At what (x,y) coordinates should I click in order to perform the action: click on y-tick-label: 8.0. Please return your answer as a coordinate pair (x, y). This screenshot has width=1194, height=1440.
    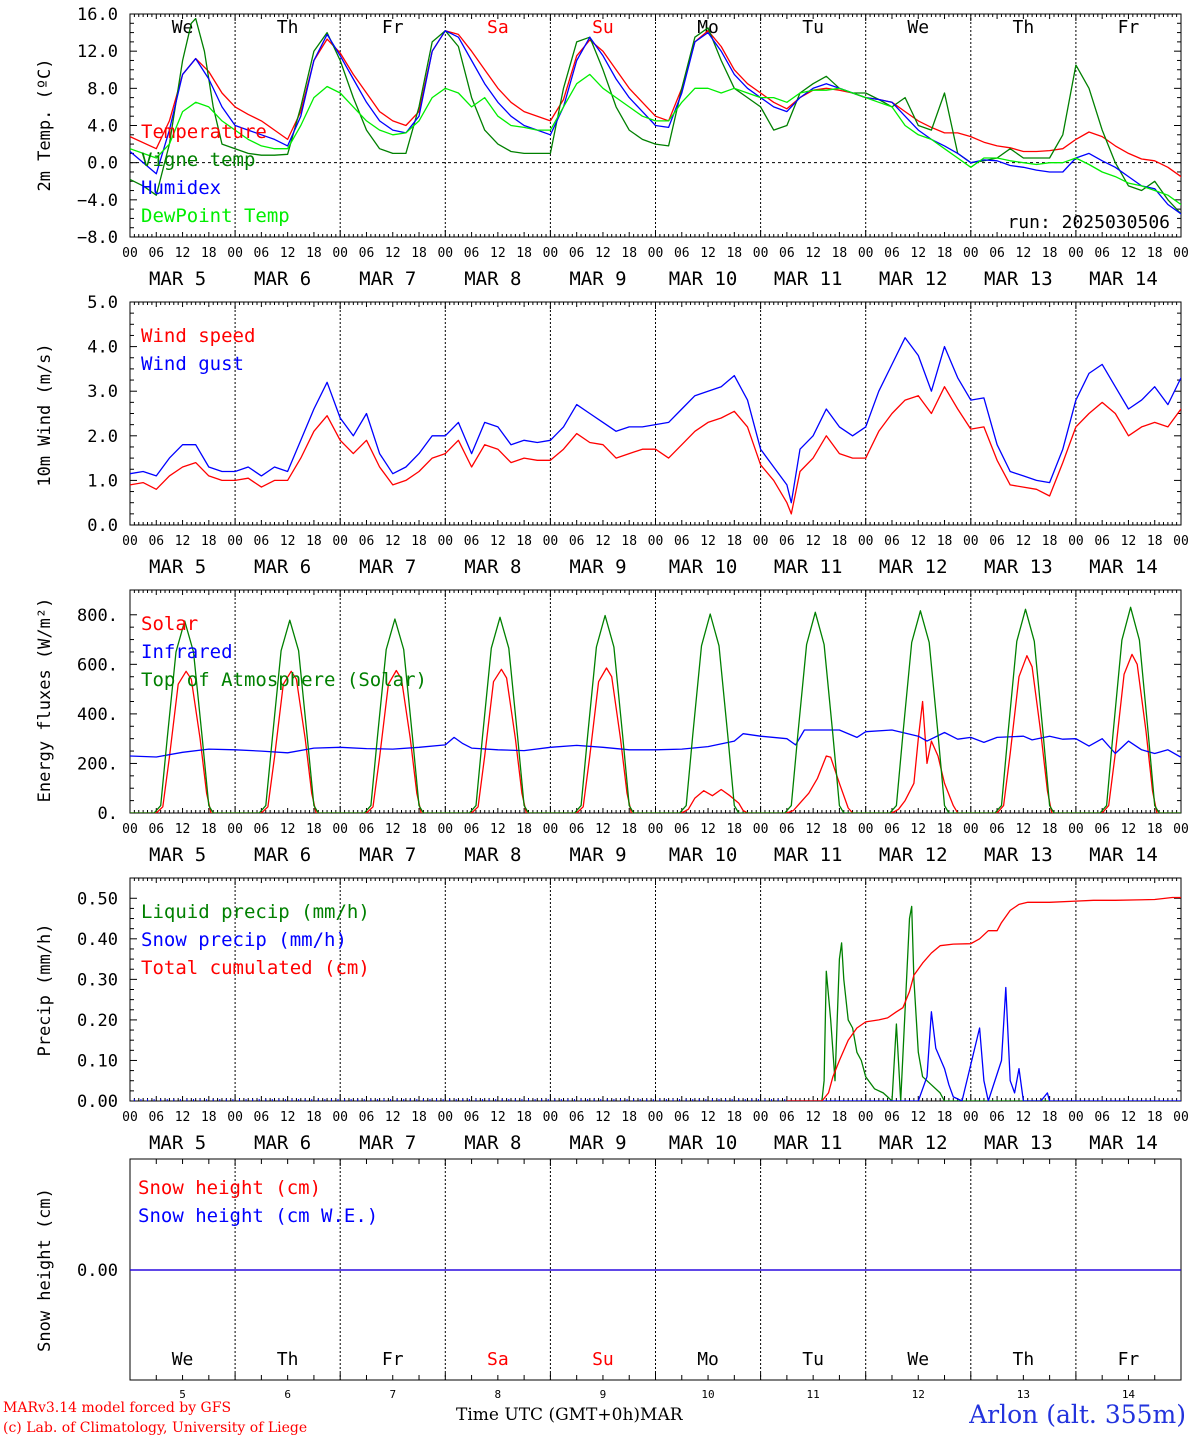
    Looking at the image, I should click on (102, 89).